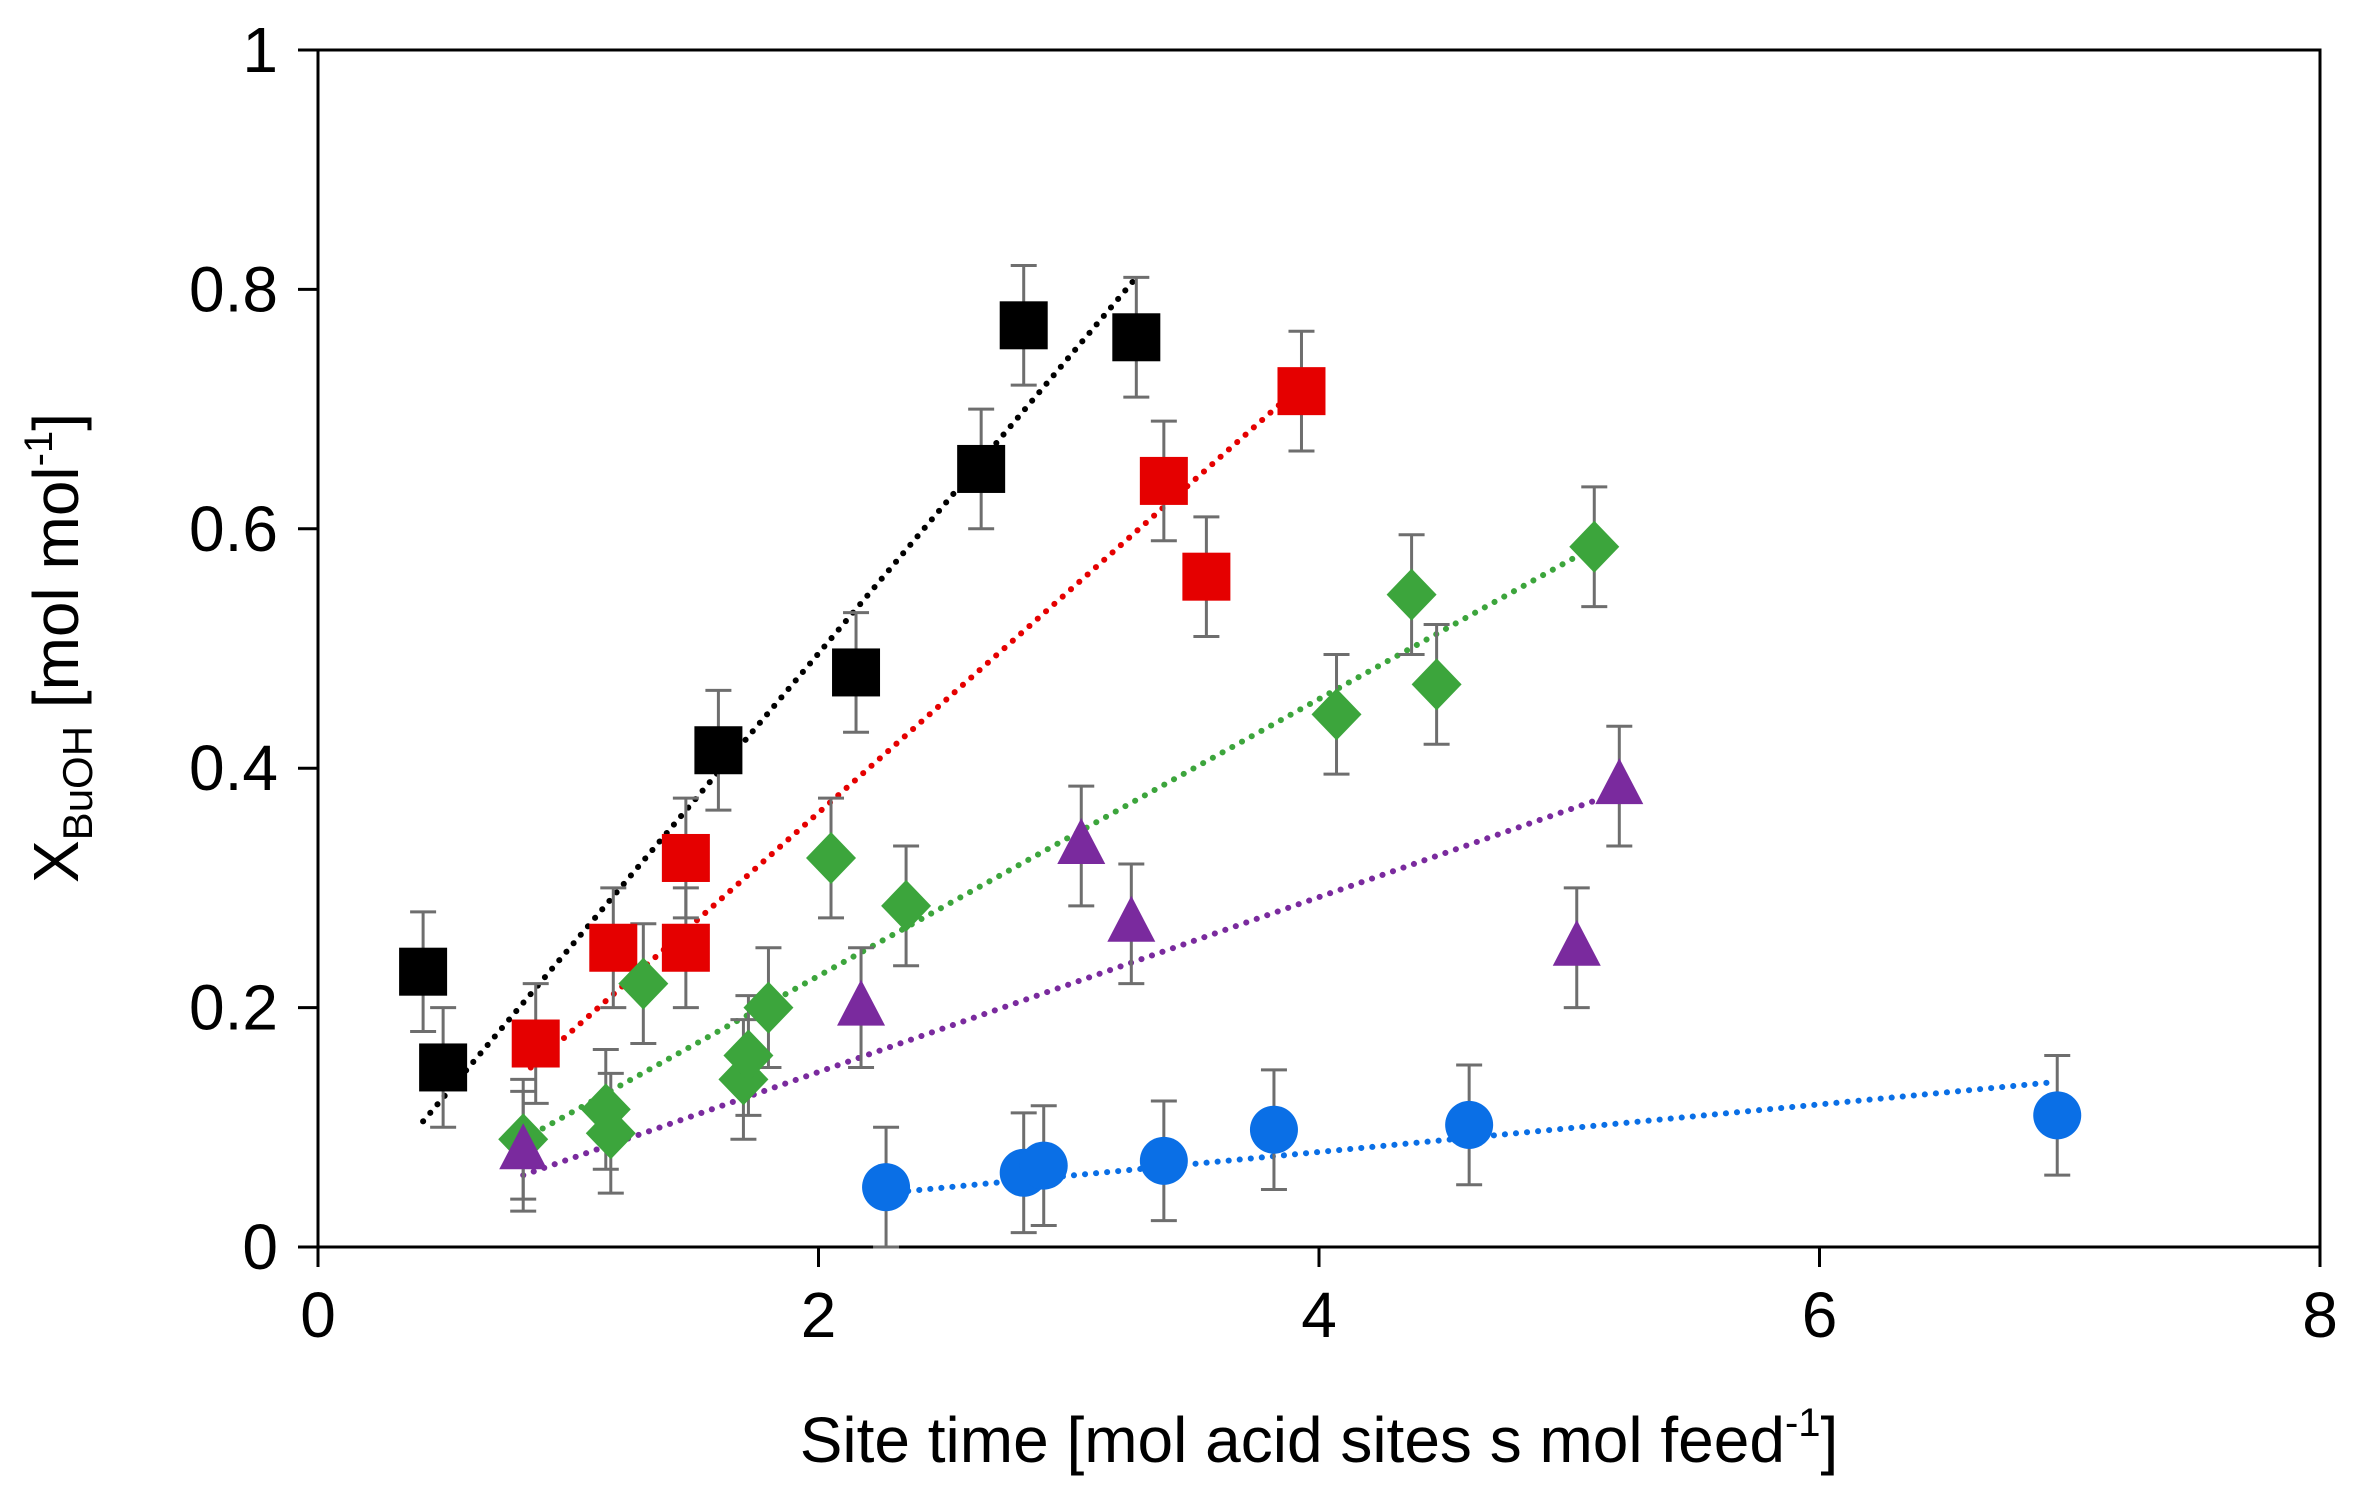 The image size is (2371, 1490). What do you see at coordinates (39, 449) in the screenshot?
I see `y-axis-title-superscript: -1` at bounding box center [39, 449].